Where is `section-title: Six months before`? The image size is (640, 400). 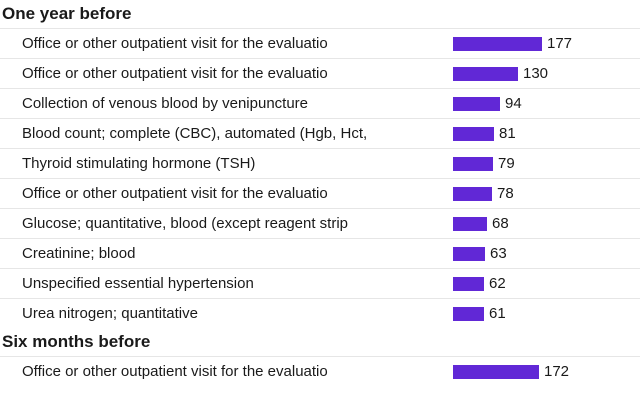 section-title: Six months before is located at coordinates (76, 341).